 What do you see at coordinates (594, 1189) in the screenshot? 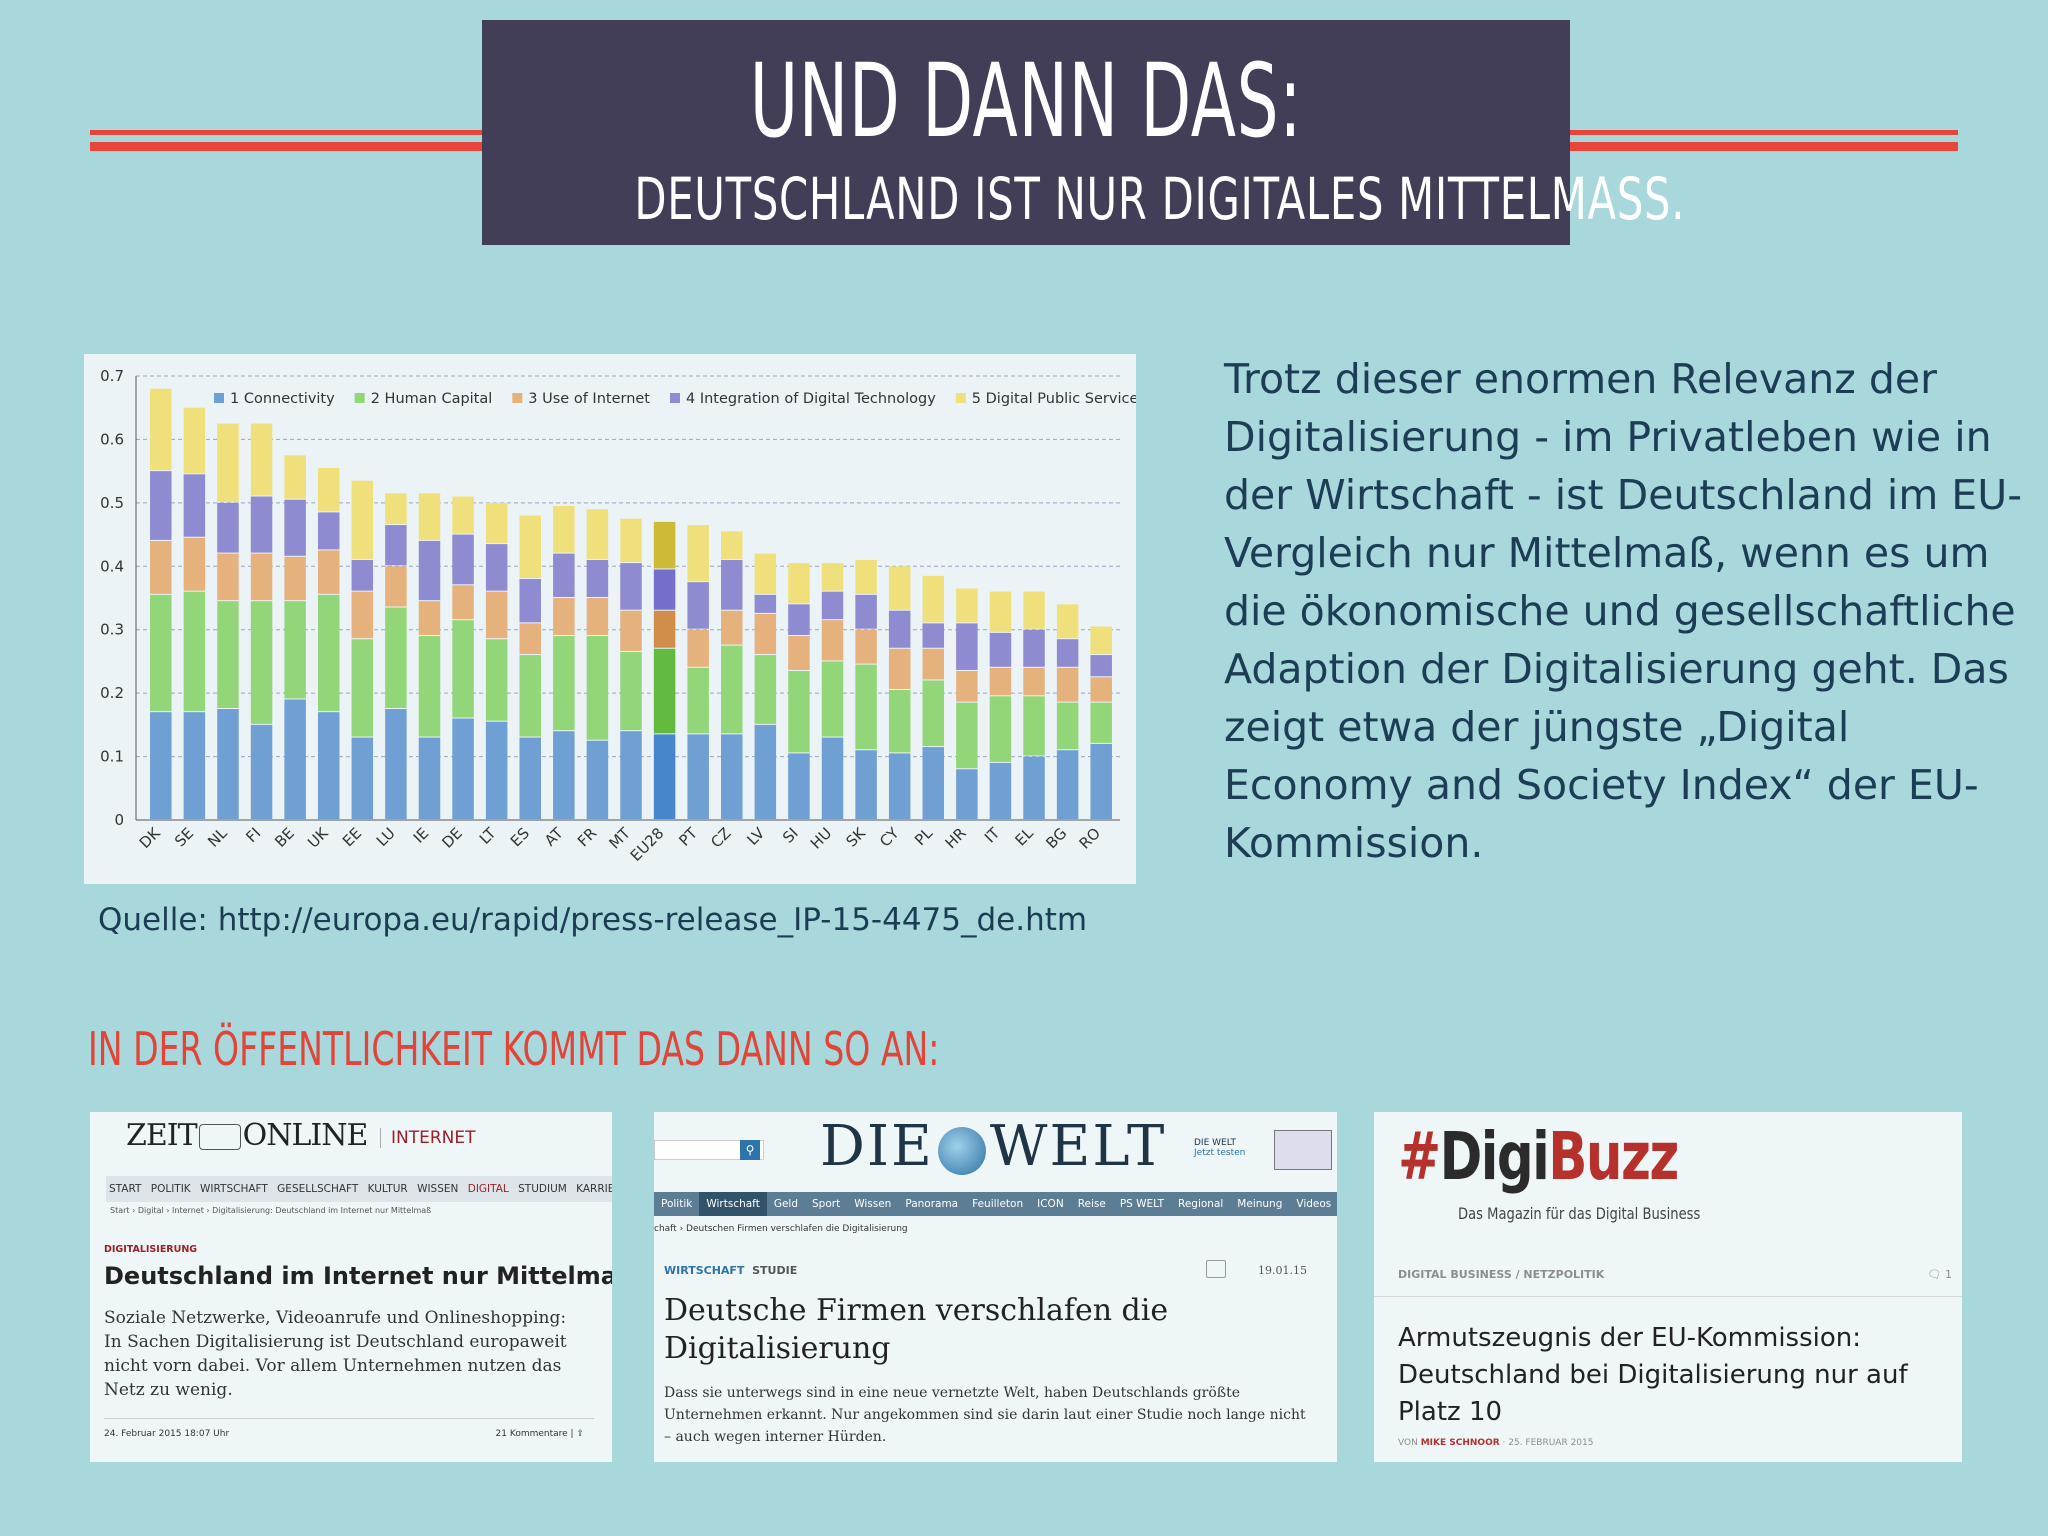
I see `zeit-nav-item: KARRIERE` at bounding box center [594, 1189].